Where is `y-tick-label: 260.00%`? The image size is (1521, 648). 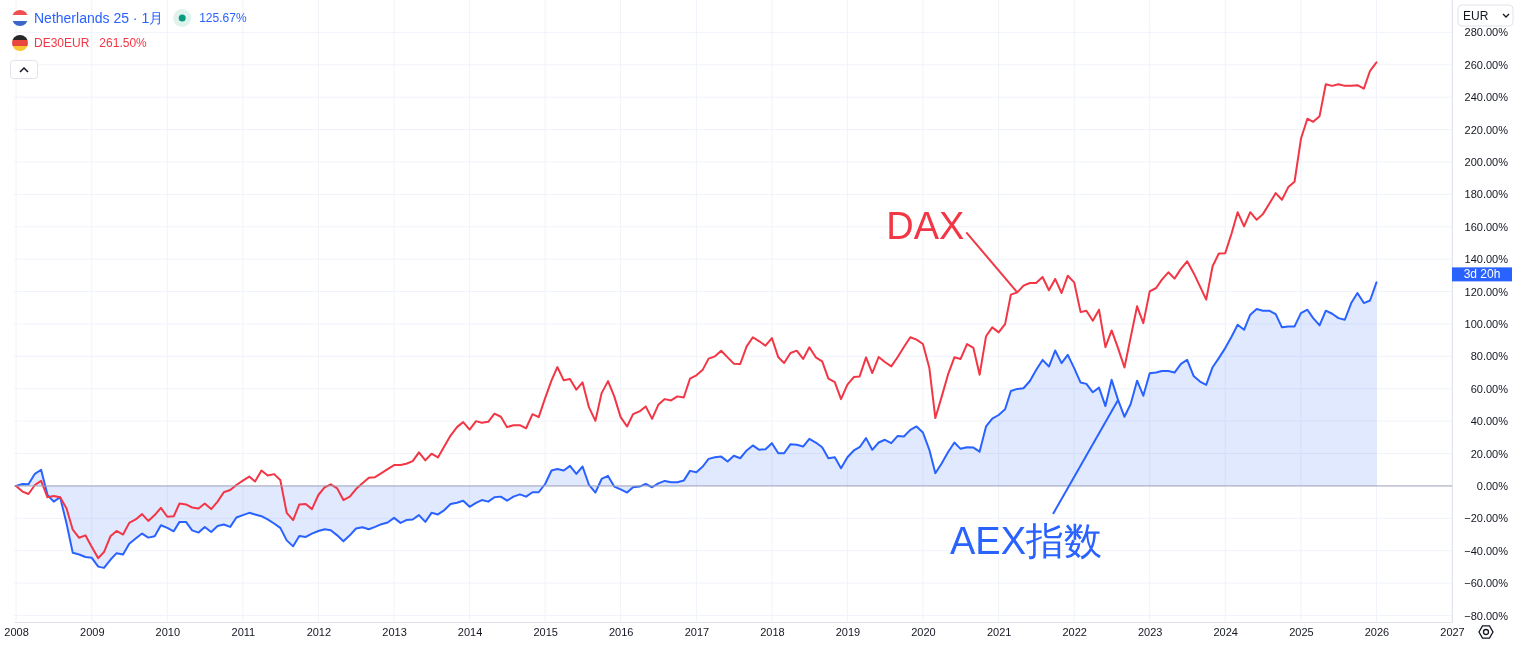
y-tick-label: 260.00% is located at coordinates (1486, 64).